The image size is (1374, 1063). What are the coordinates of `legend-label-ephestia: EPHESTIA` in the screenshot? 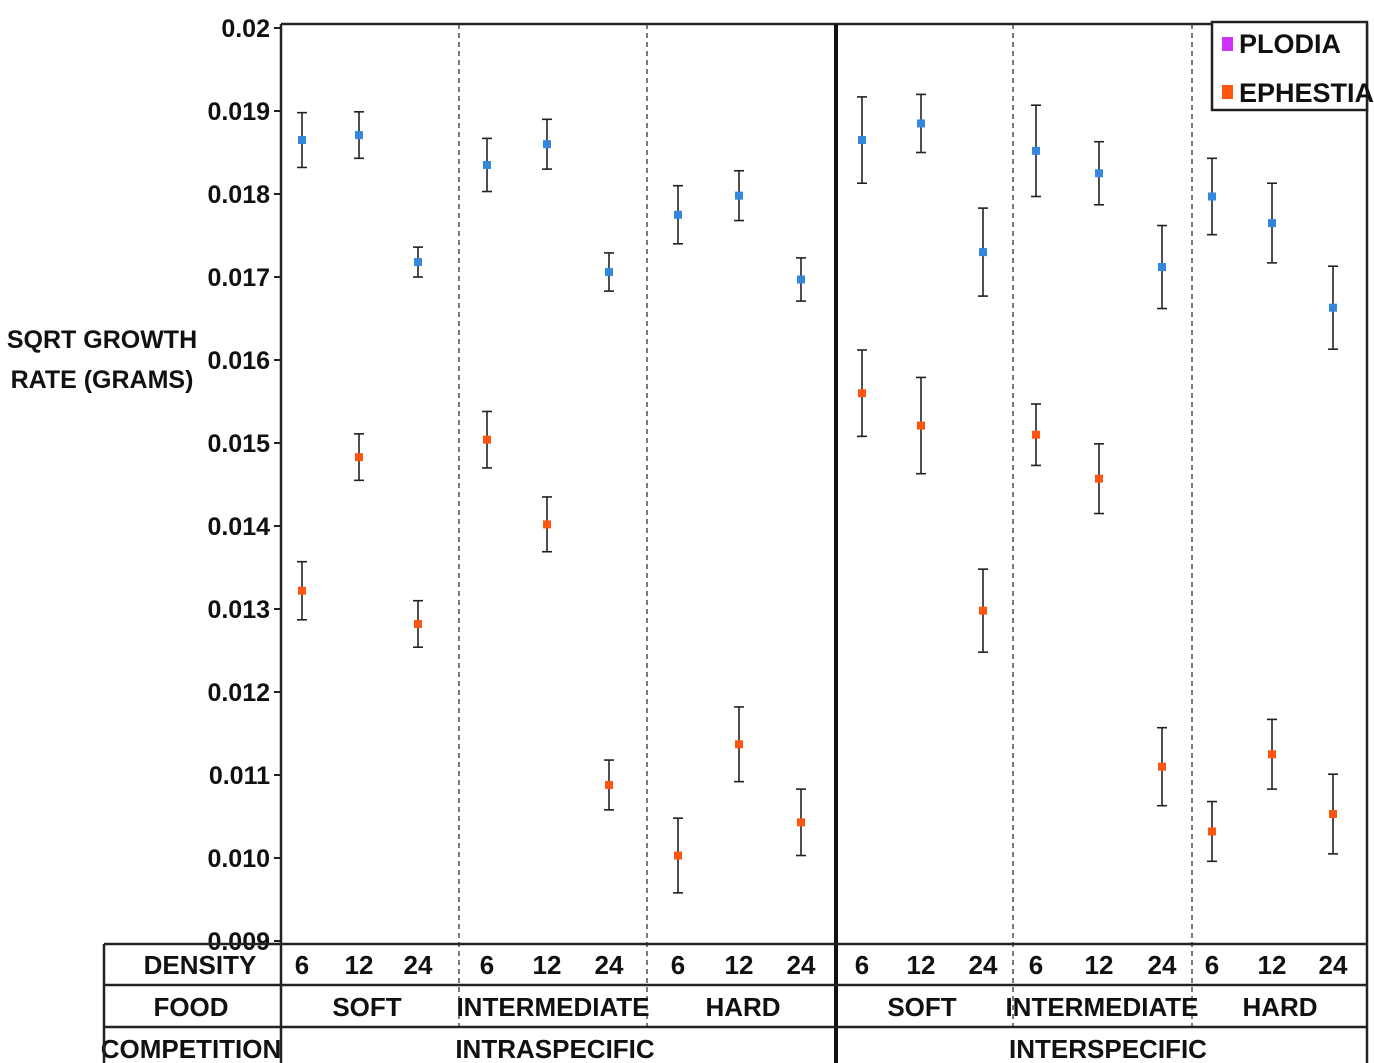 It's located at (1306, 93).